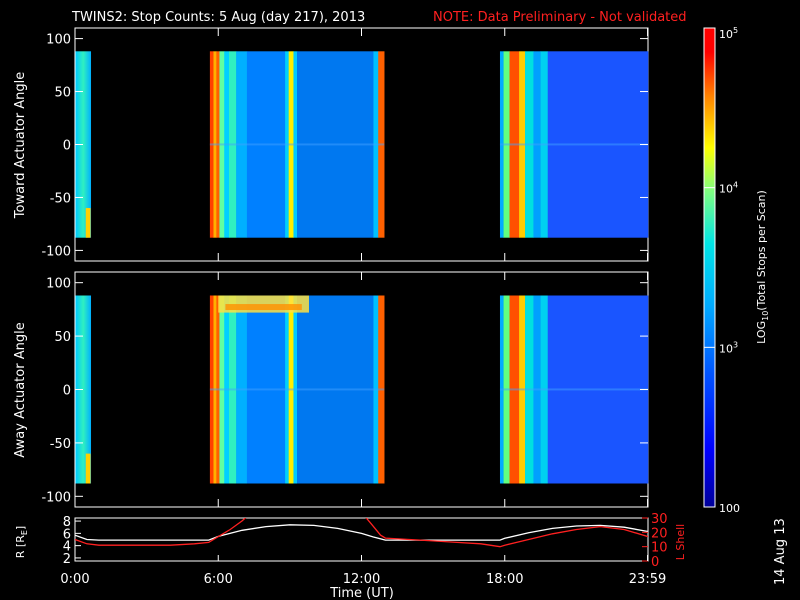 The width and height of the screenshot is (800, 600). Describe the element at coordinates (659, 548) in the screenshot. I see `right-tick-label: 10` at that location.